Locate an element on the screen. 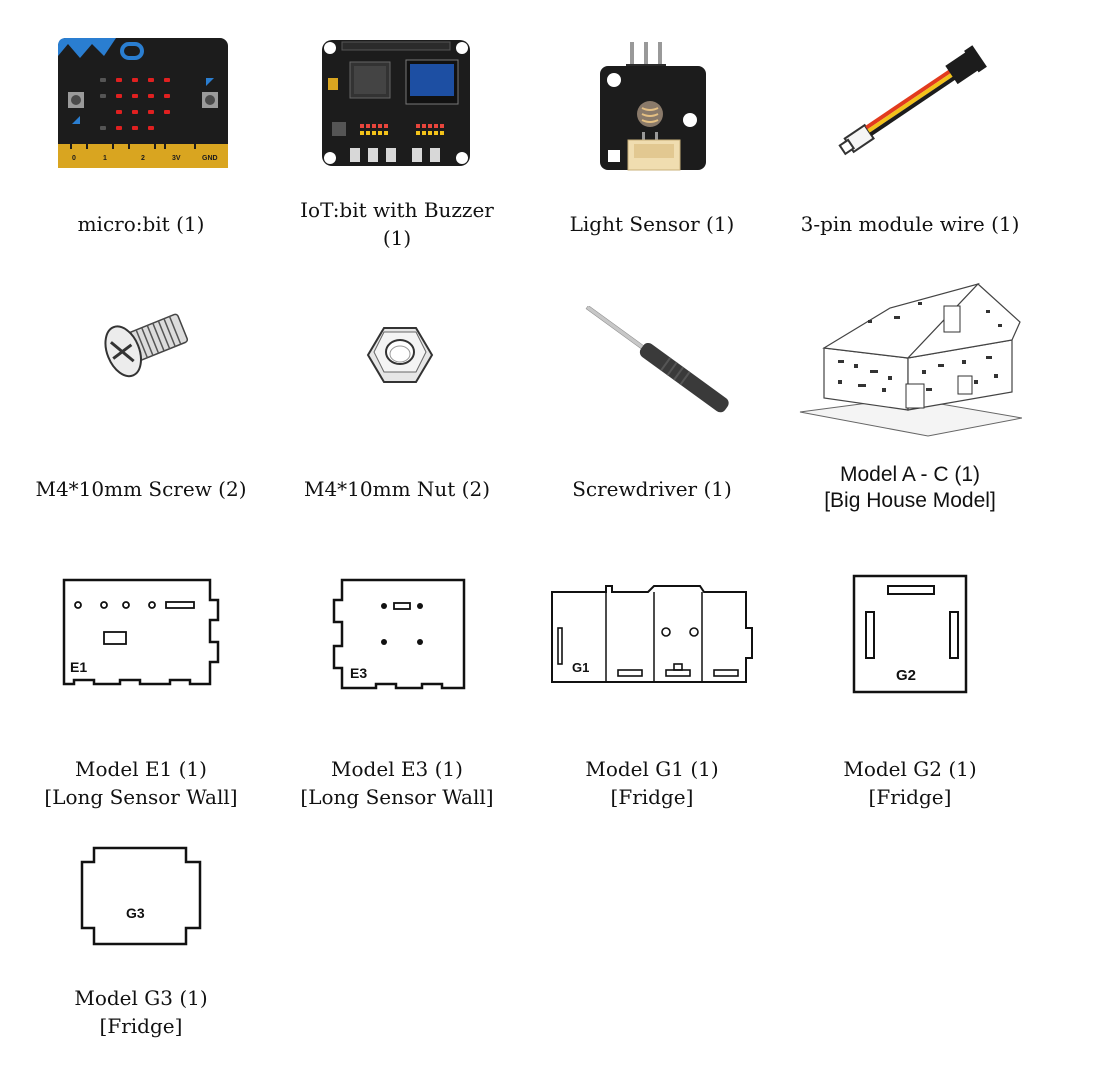 The height and width of the screenshot is (1087, 1106). pin-gnd-label: GND is located at coordinates (210, 158).